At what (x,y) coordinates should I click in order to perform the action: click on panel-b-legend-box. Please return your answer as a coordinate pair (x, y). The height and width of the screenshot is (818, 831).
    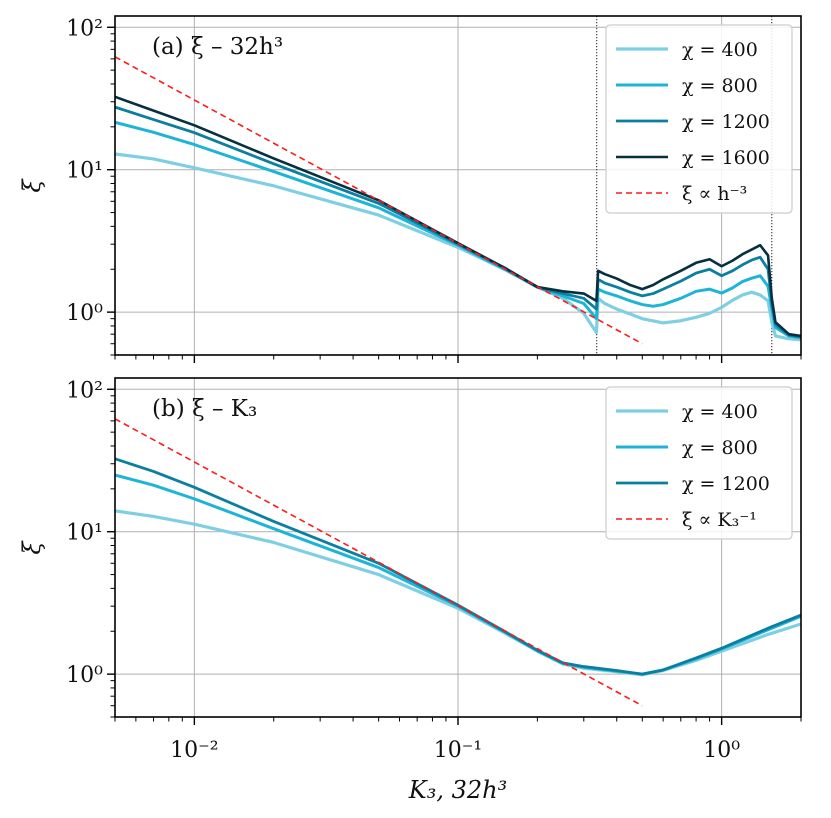
    Looking at the image, I should click on (699, 463).